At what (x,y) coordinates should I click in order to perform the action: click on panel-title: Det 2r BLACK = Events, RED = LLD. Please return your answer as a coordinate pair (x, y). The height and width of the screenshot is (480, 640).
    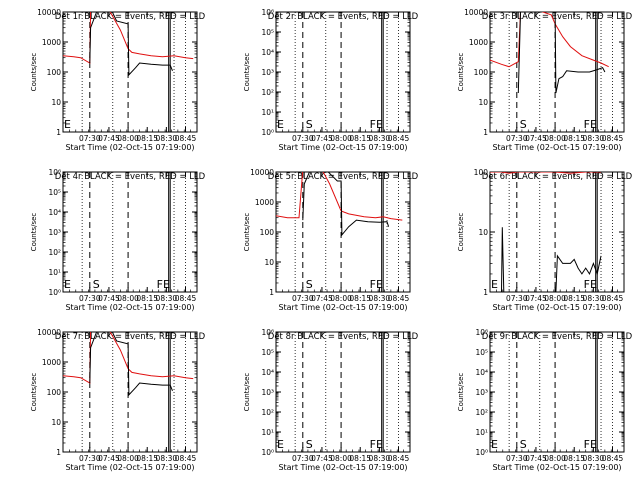
    Looking at the image, I should click on (343, 17).